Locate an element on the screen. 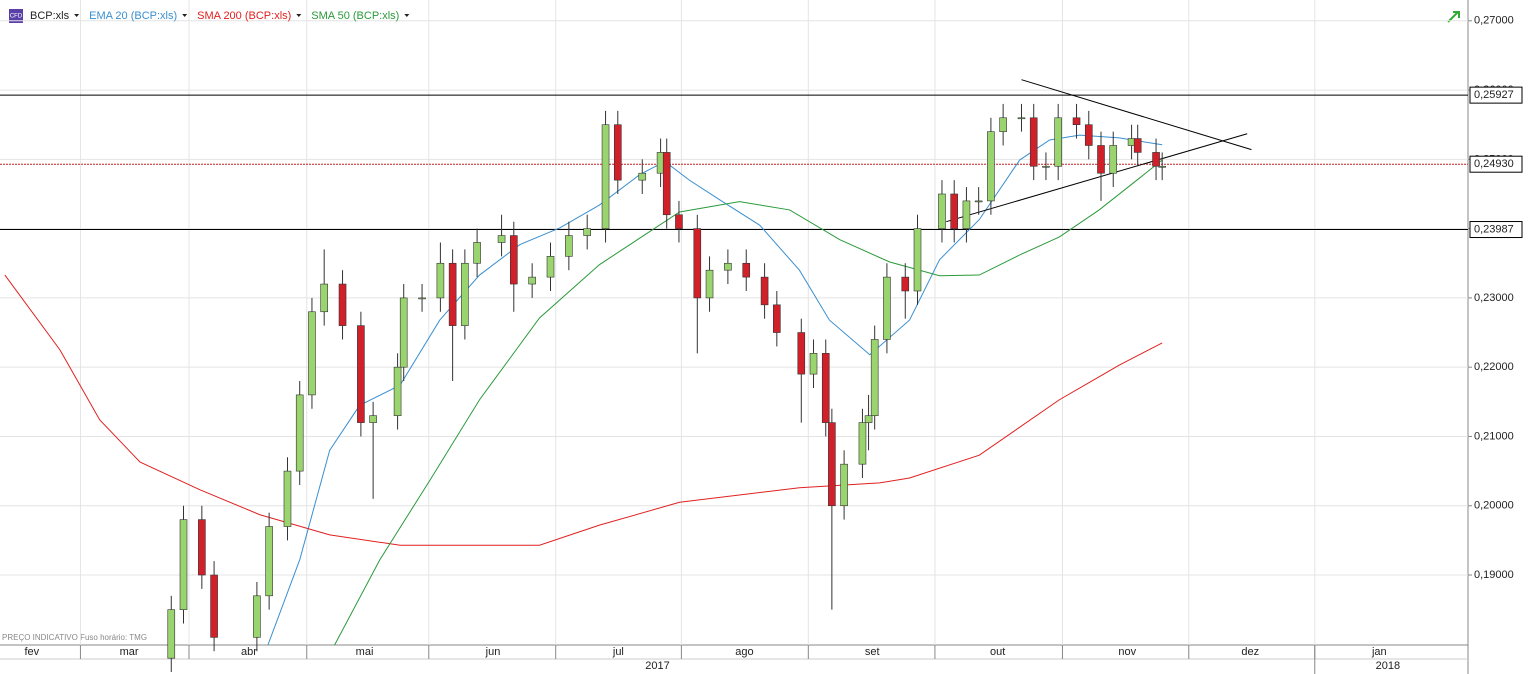  y-tick-label: 0,20000 is located at coordinates (1494, 506).